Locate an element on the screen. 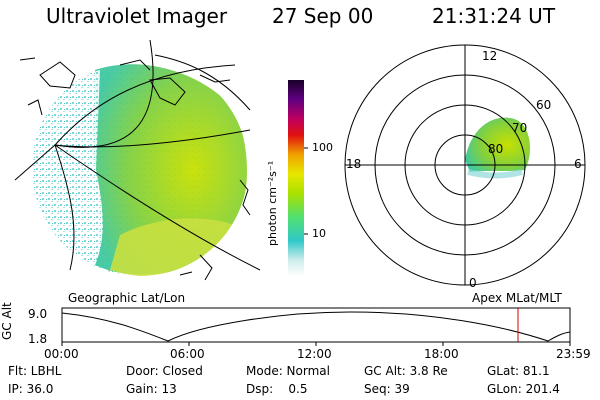 This screenshot has width=600, height=400. timeline-xtick-2359: 23:59 is located at coordinates (573, 354).